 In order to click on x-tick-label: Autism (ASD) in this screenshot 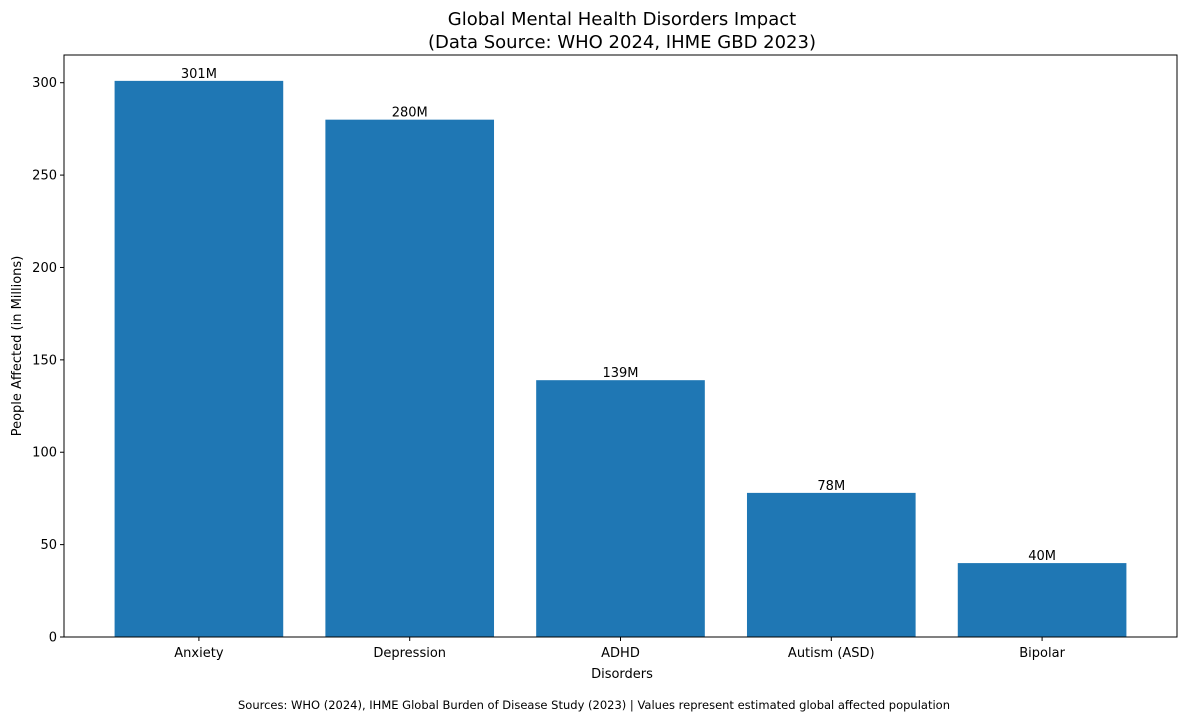, I will do `click(831, 653)`.